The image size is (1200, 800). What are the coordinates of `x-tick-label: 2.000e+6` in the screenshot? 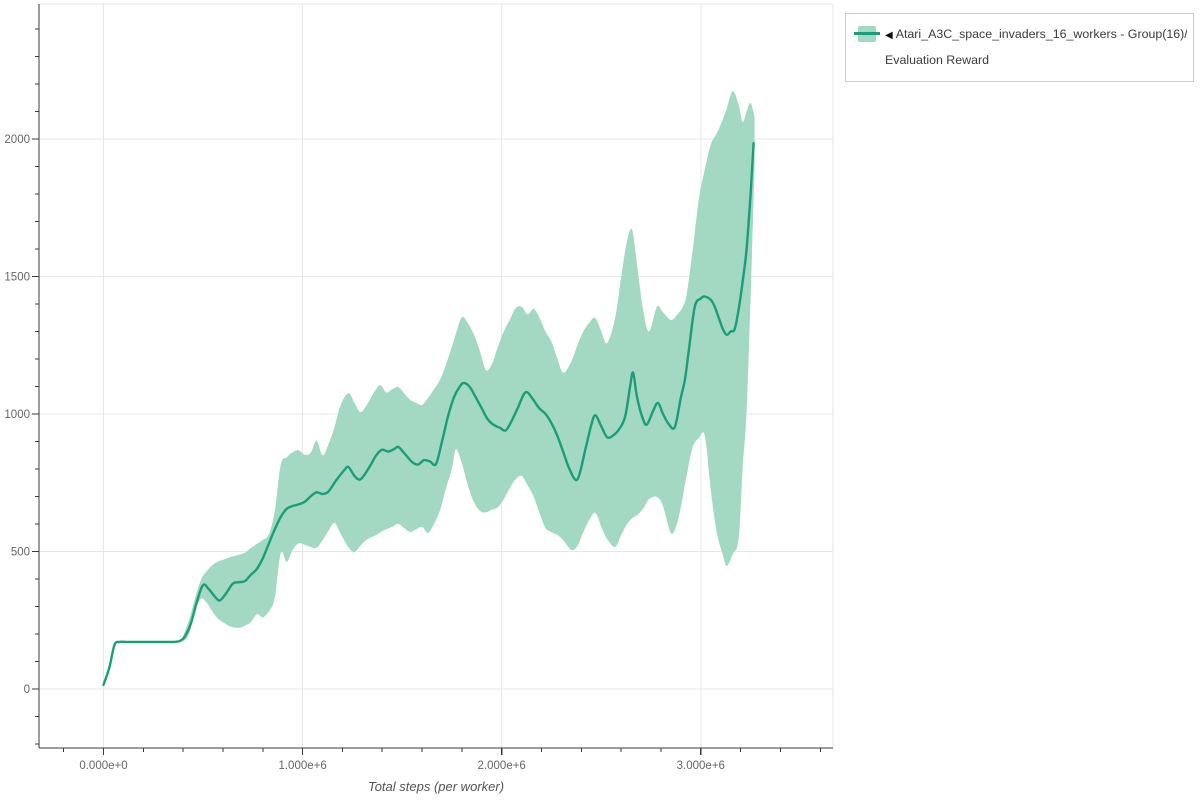 It's located at (502, 766).